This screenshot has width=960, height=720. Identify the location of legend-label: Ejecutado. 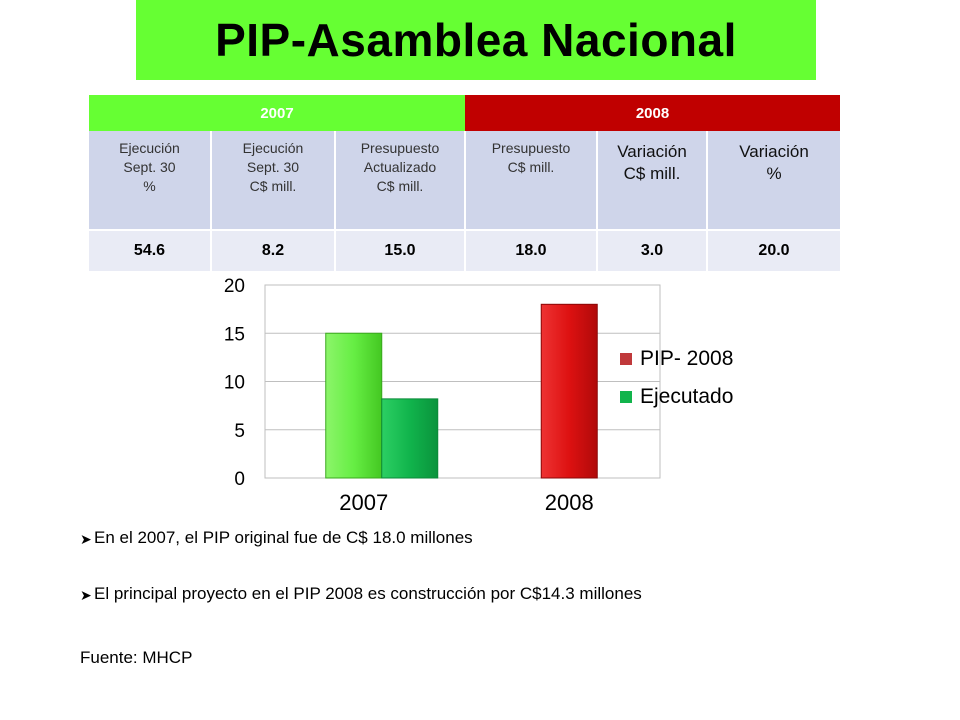
(686, 396).